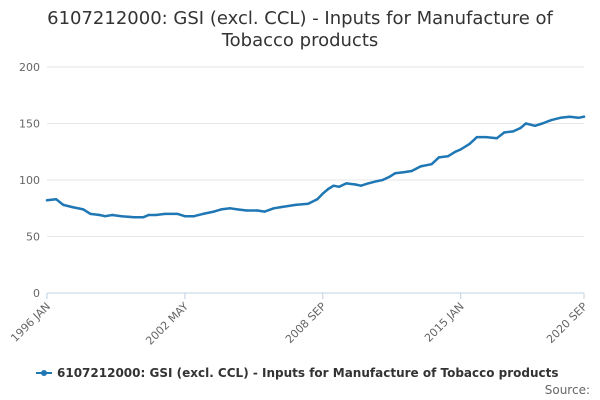  Describe the element at coordinates (36, 293) in the screenshot. I see `y-tick-label-0: 0` at that location.